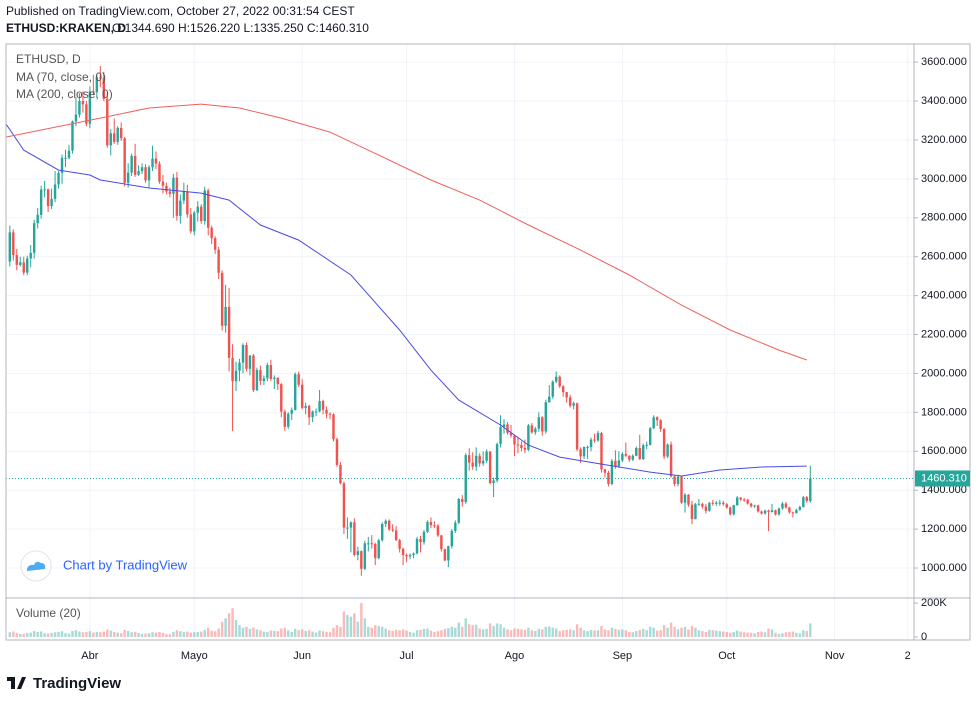 This screenshot has height=702, width=978. I want to click on y-tick-label: 1400.000, so click(944, 490).